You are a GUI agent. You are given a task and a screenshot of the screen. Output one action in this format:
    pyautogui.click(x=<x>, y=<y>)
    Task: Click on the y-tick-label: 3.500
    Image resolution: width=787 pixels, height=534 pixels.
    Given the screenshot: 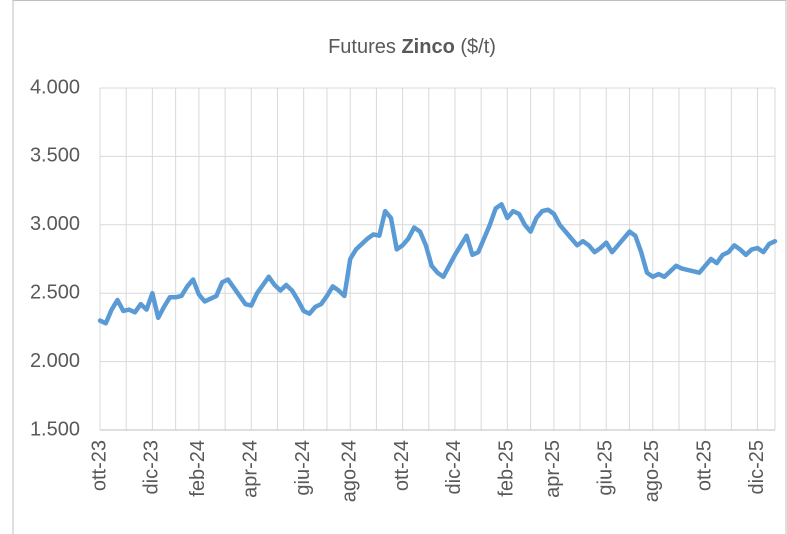 What is the action you would take?
    pyautogui.click(x=55, y=156)
    